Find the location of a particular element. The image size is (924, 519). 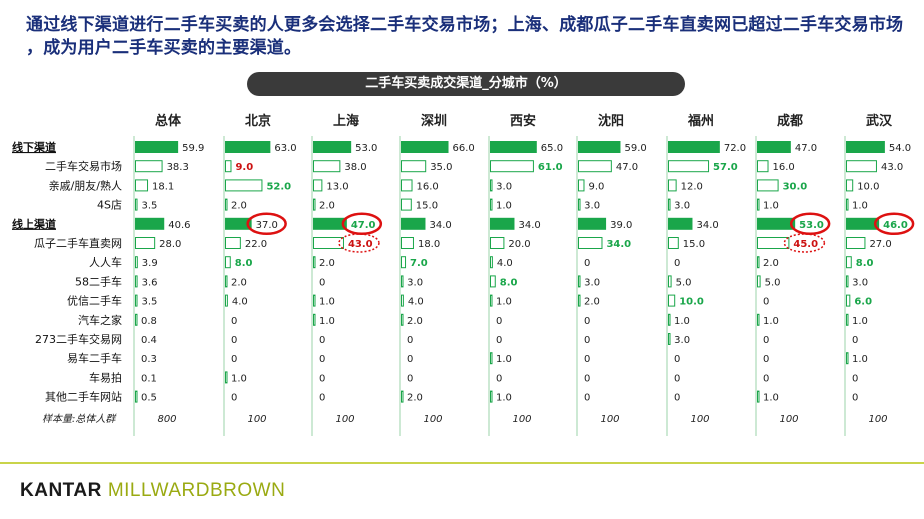

data-label: 22.0 is located at coordinates (256, 244).